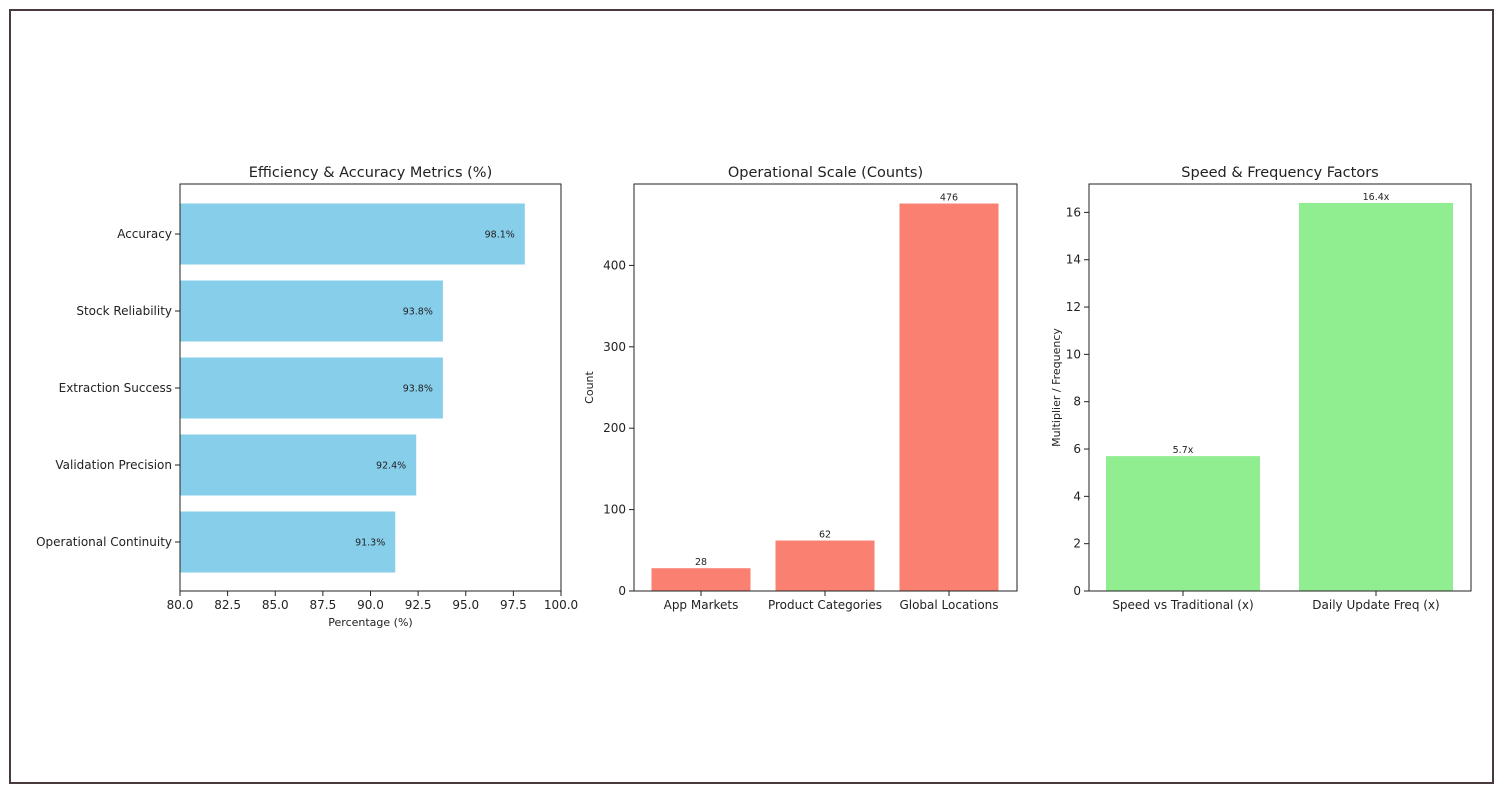  Describe the element at coordinates (180, 605) in the screenshot. I see `x-tick-label: 80.0` at that location.